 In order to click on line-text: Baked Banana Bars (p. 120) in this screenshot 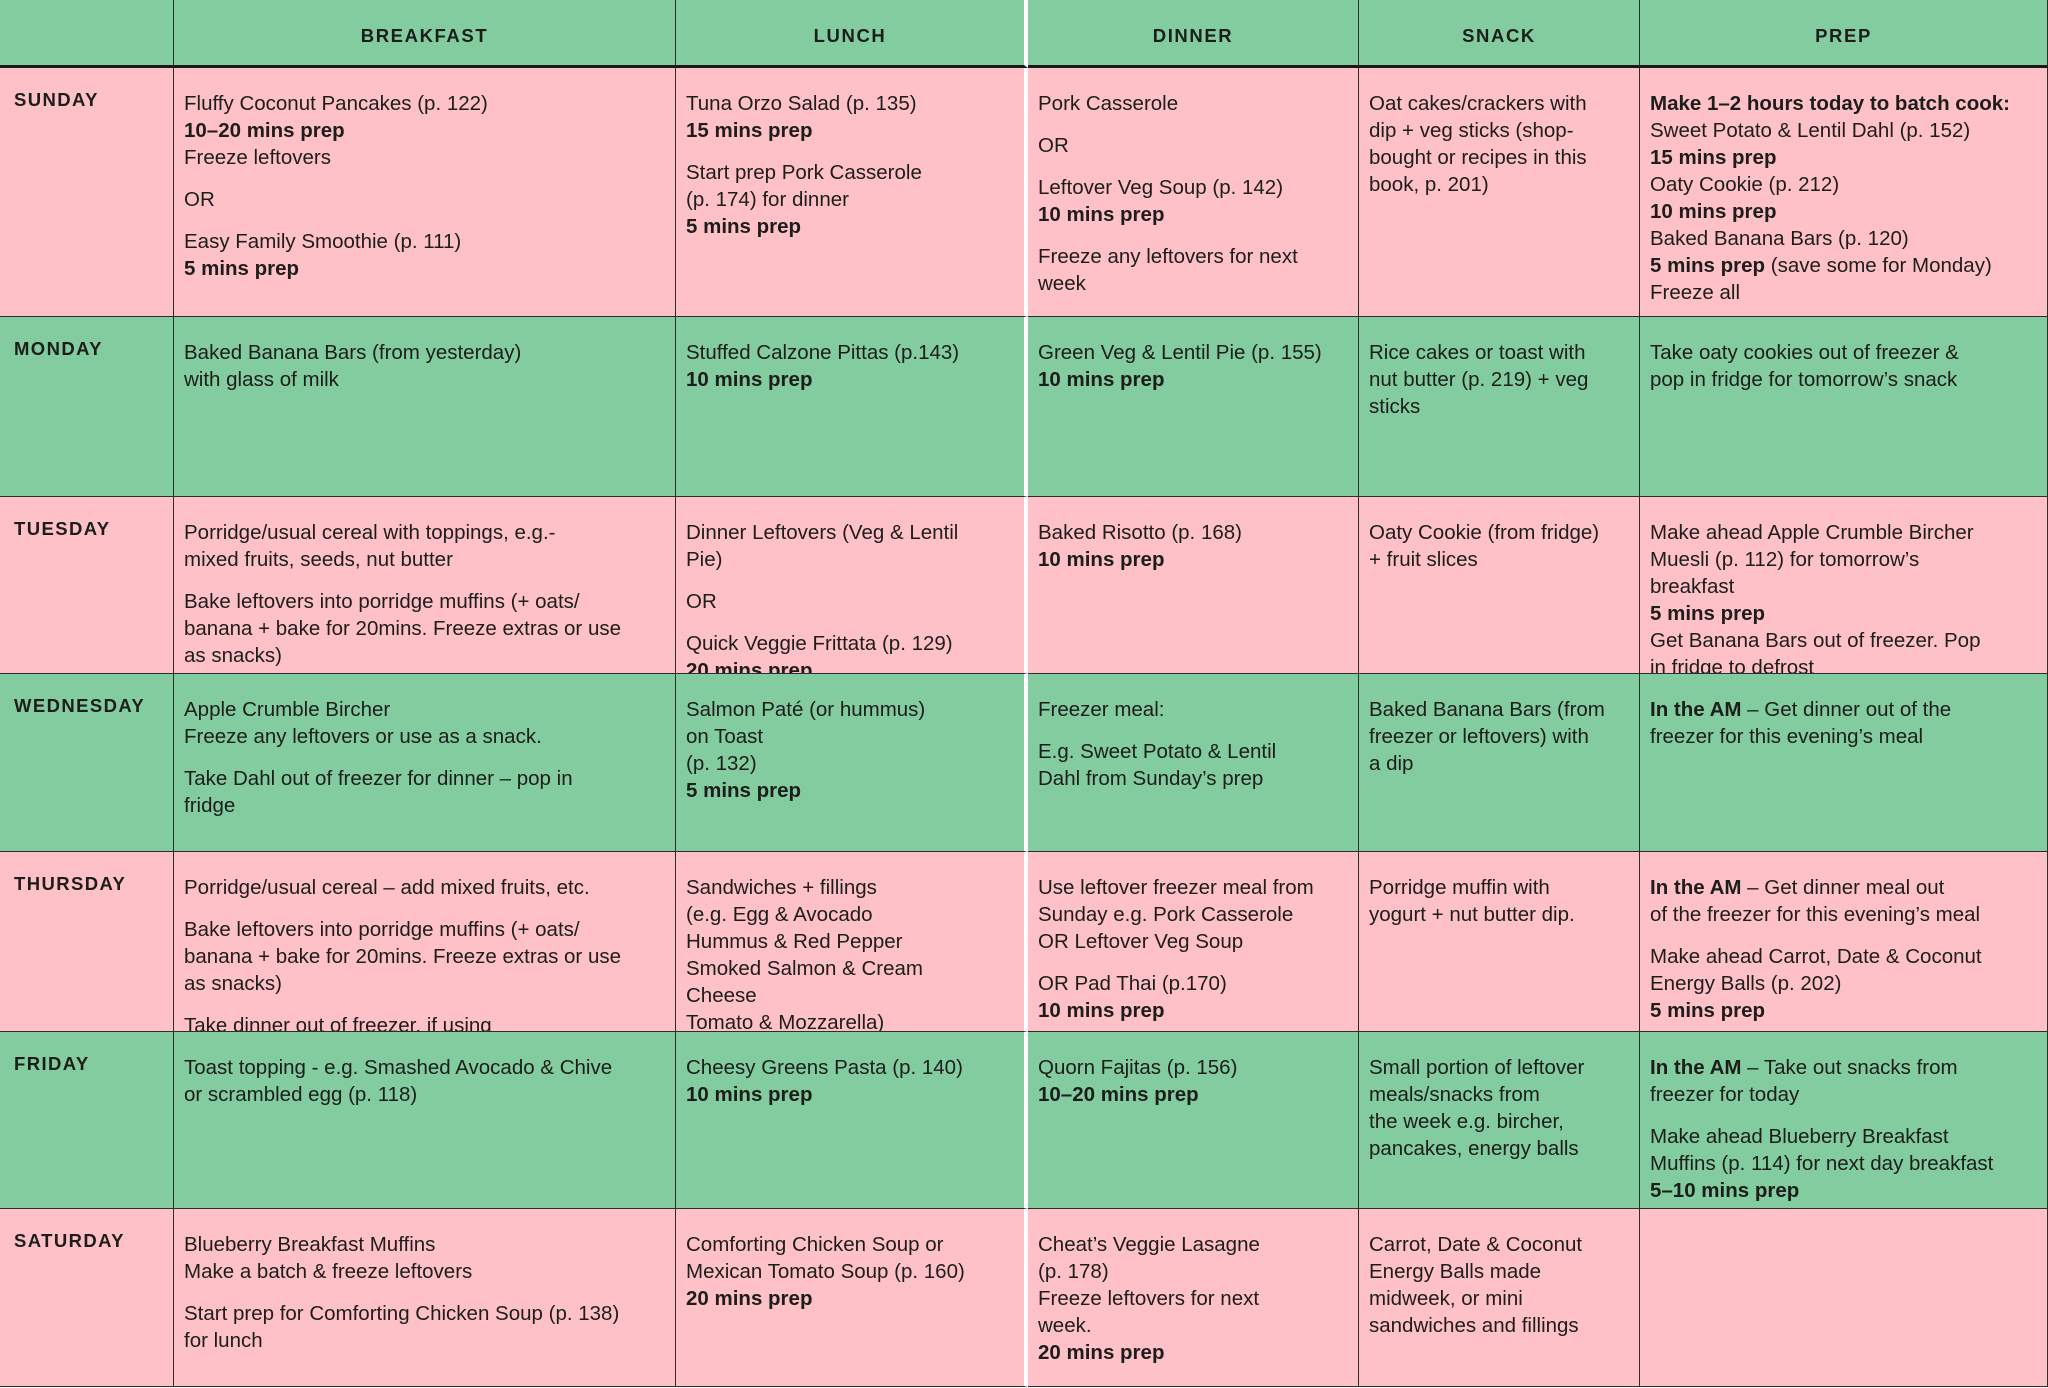, I will do `click(1779, 238)`.